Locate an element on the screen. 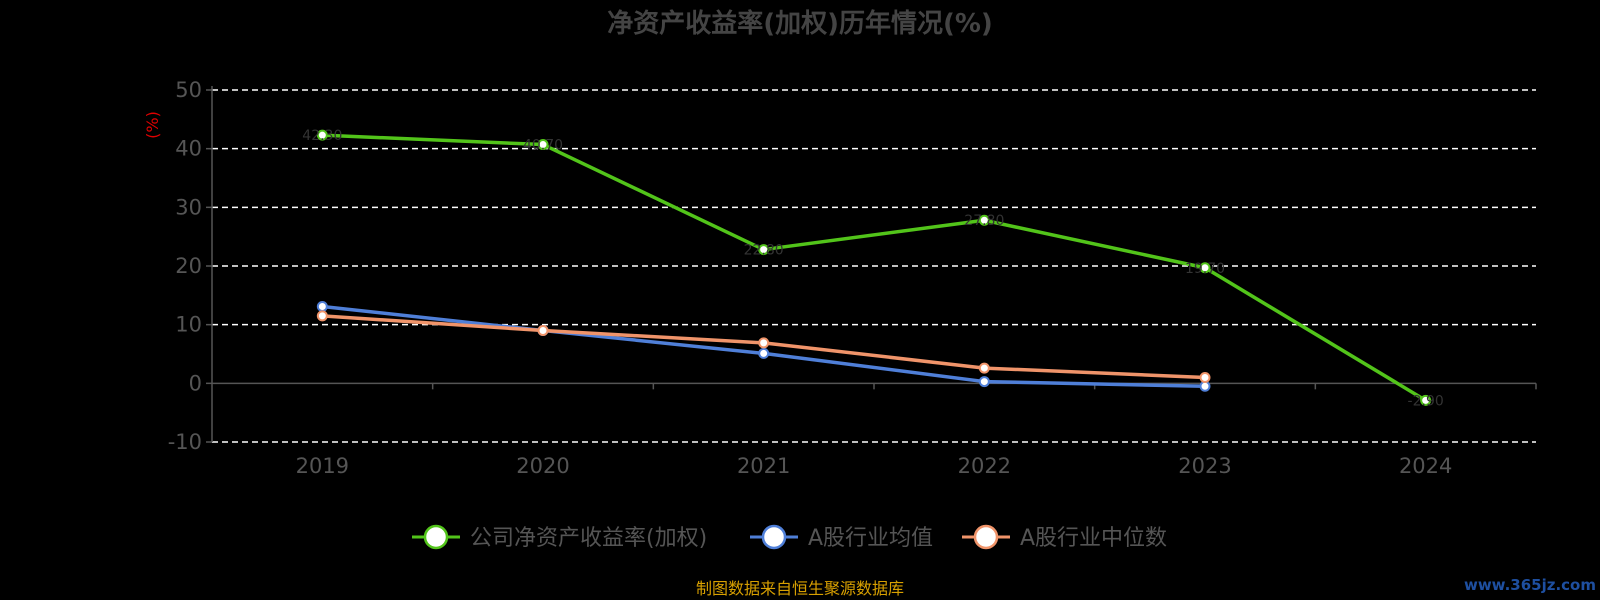  x-tick-label: 2023 is located at coordinates (1204, 466).